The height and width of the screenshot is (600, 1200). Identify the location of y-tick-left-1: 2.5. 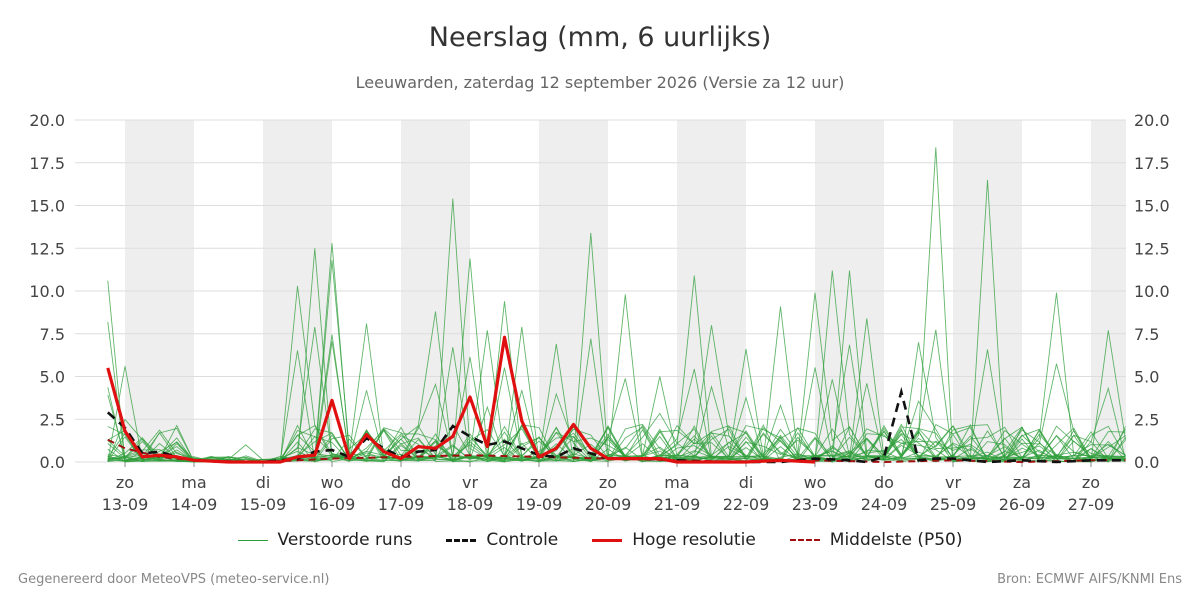
(52, 419).